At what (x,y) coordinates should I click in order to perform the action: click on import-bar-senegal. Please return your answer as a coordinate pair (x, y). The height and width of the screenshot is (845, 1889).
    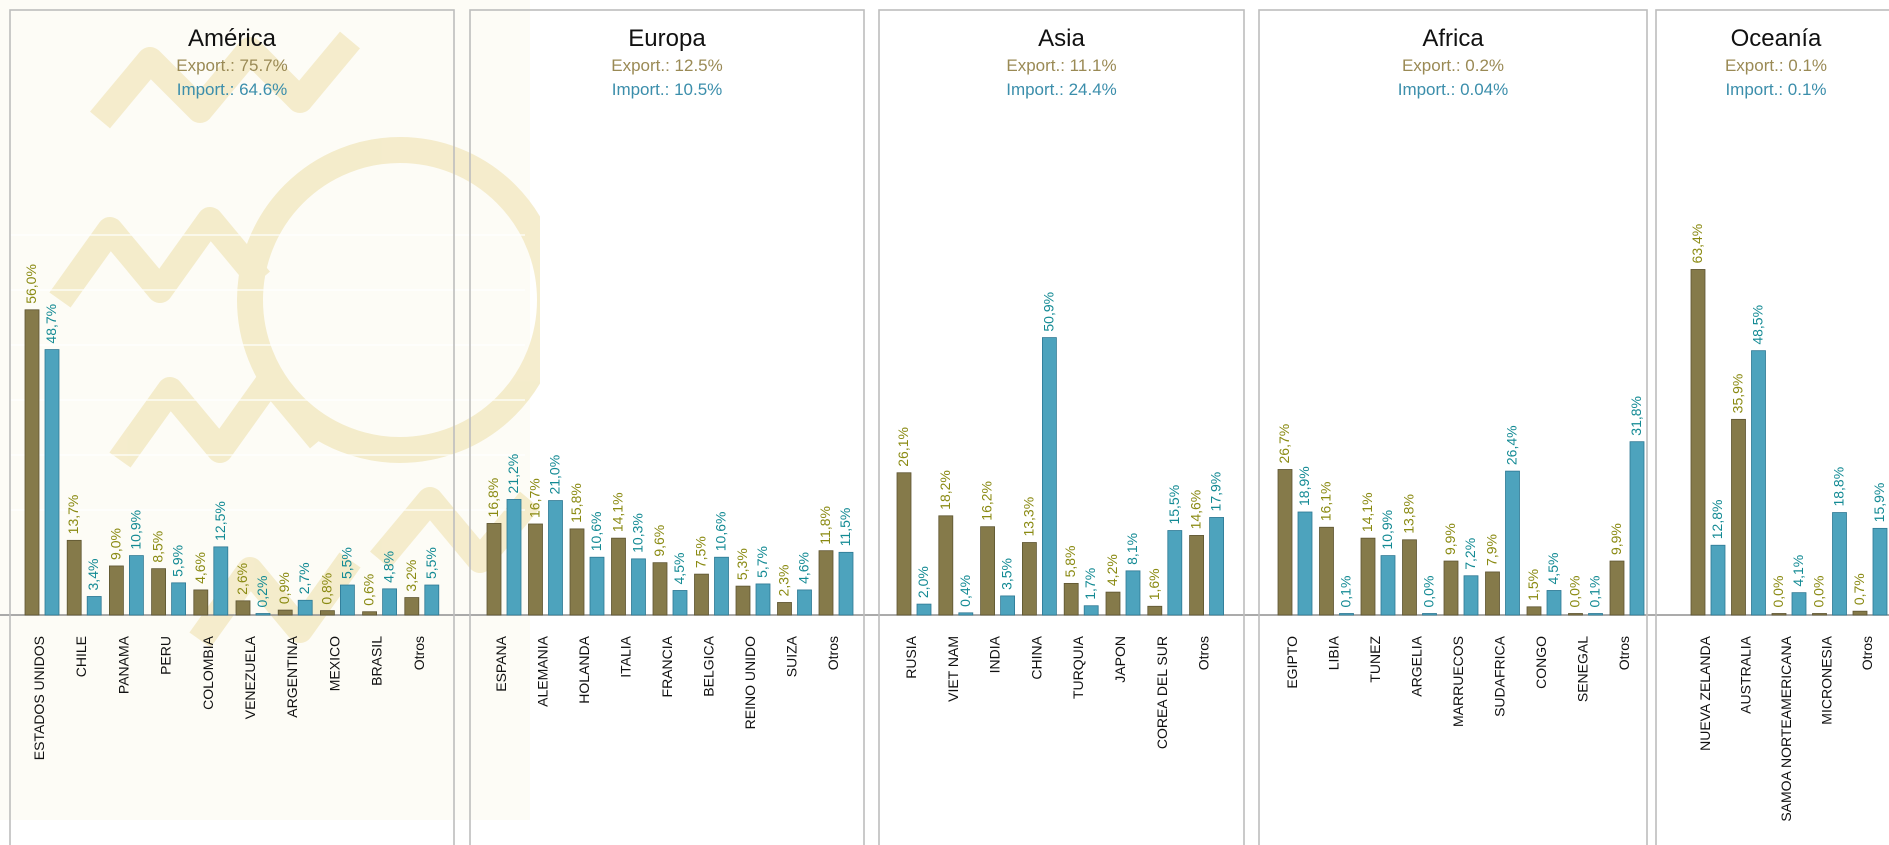
    Looking at the image, I should click on (1595, 614).